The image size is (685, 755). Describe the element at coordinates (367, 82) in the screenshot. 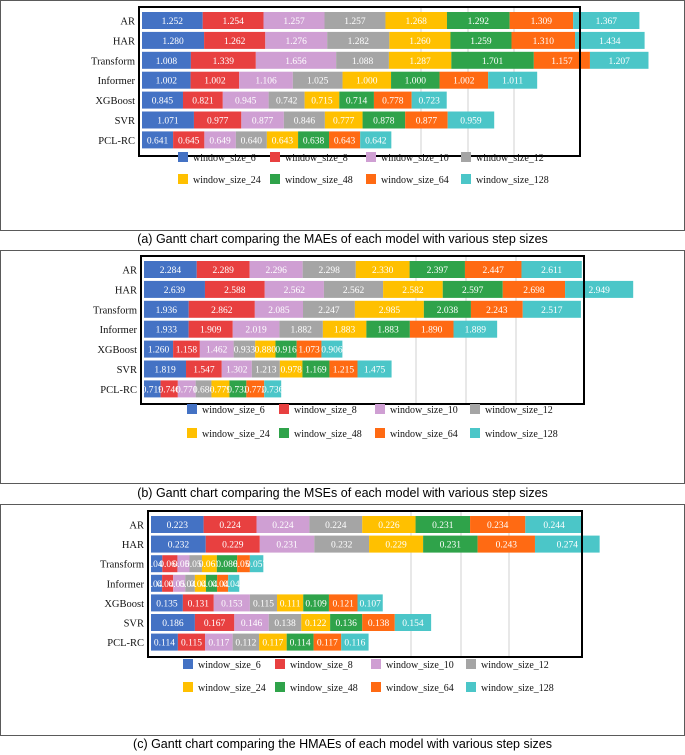

I see `bar-value-label: 1.000` at that location.